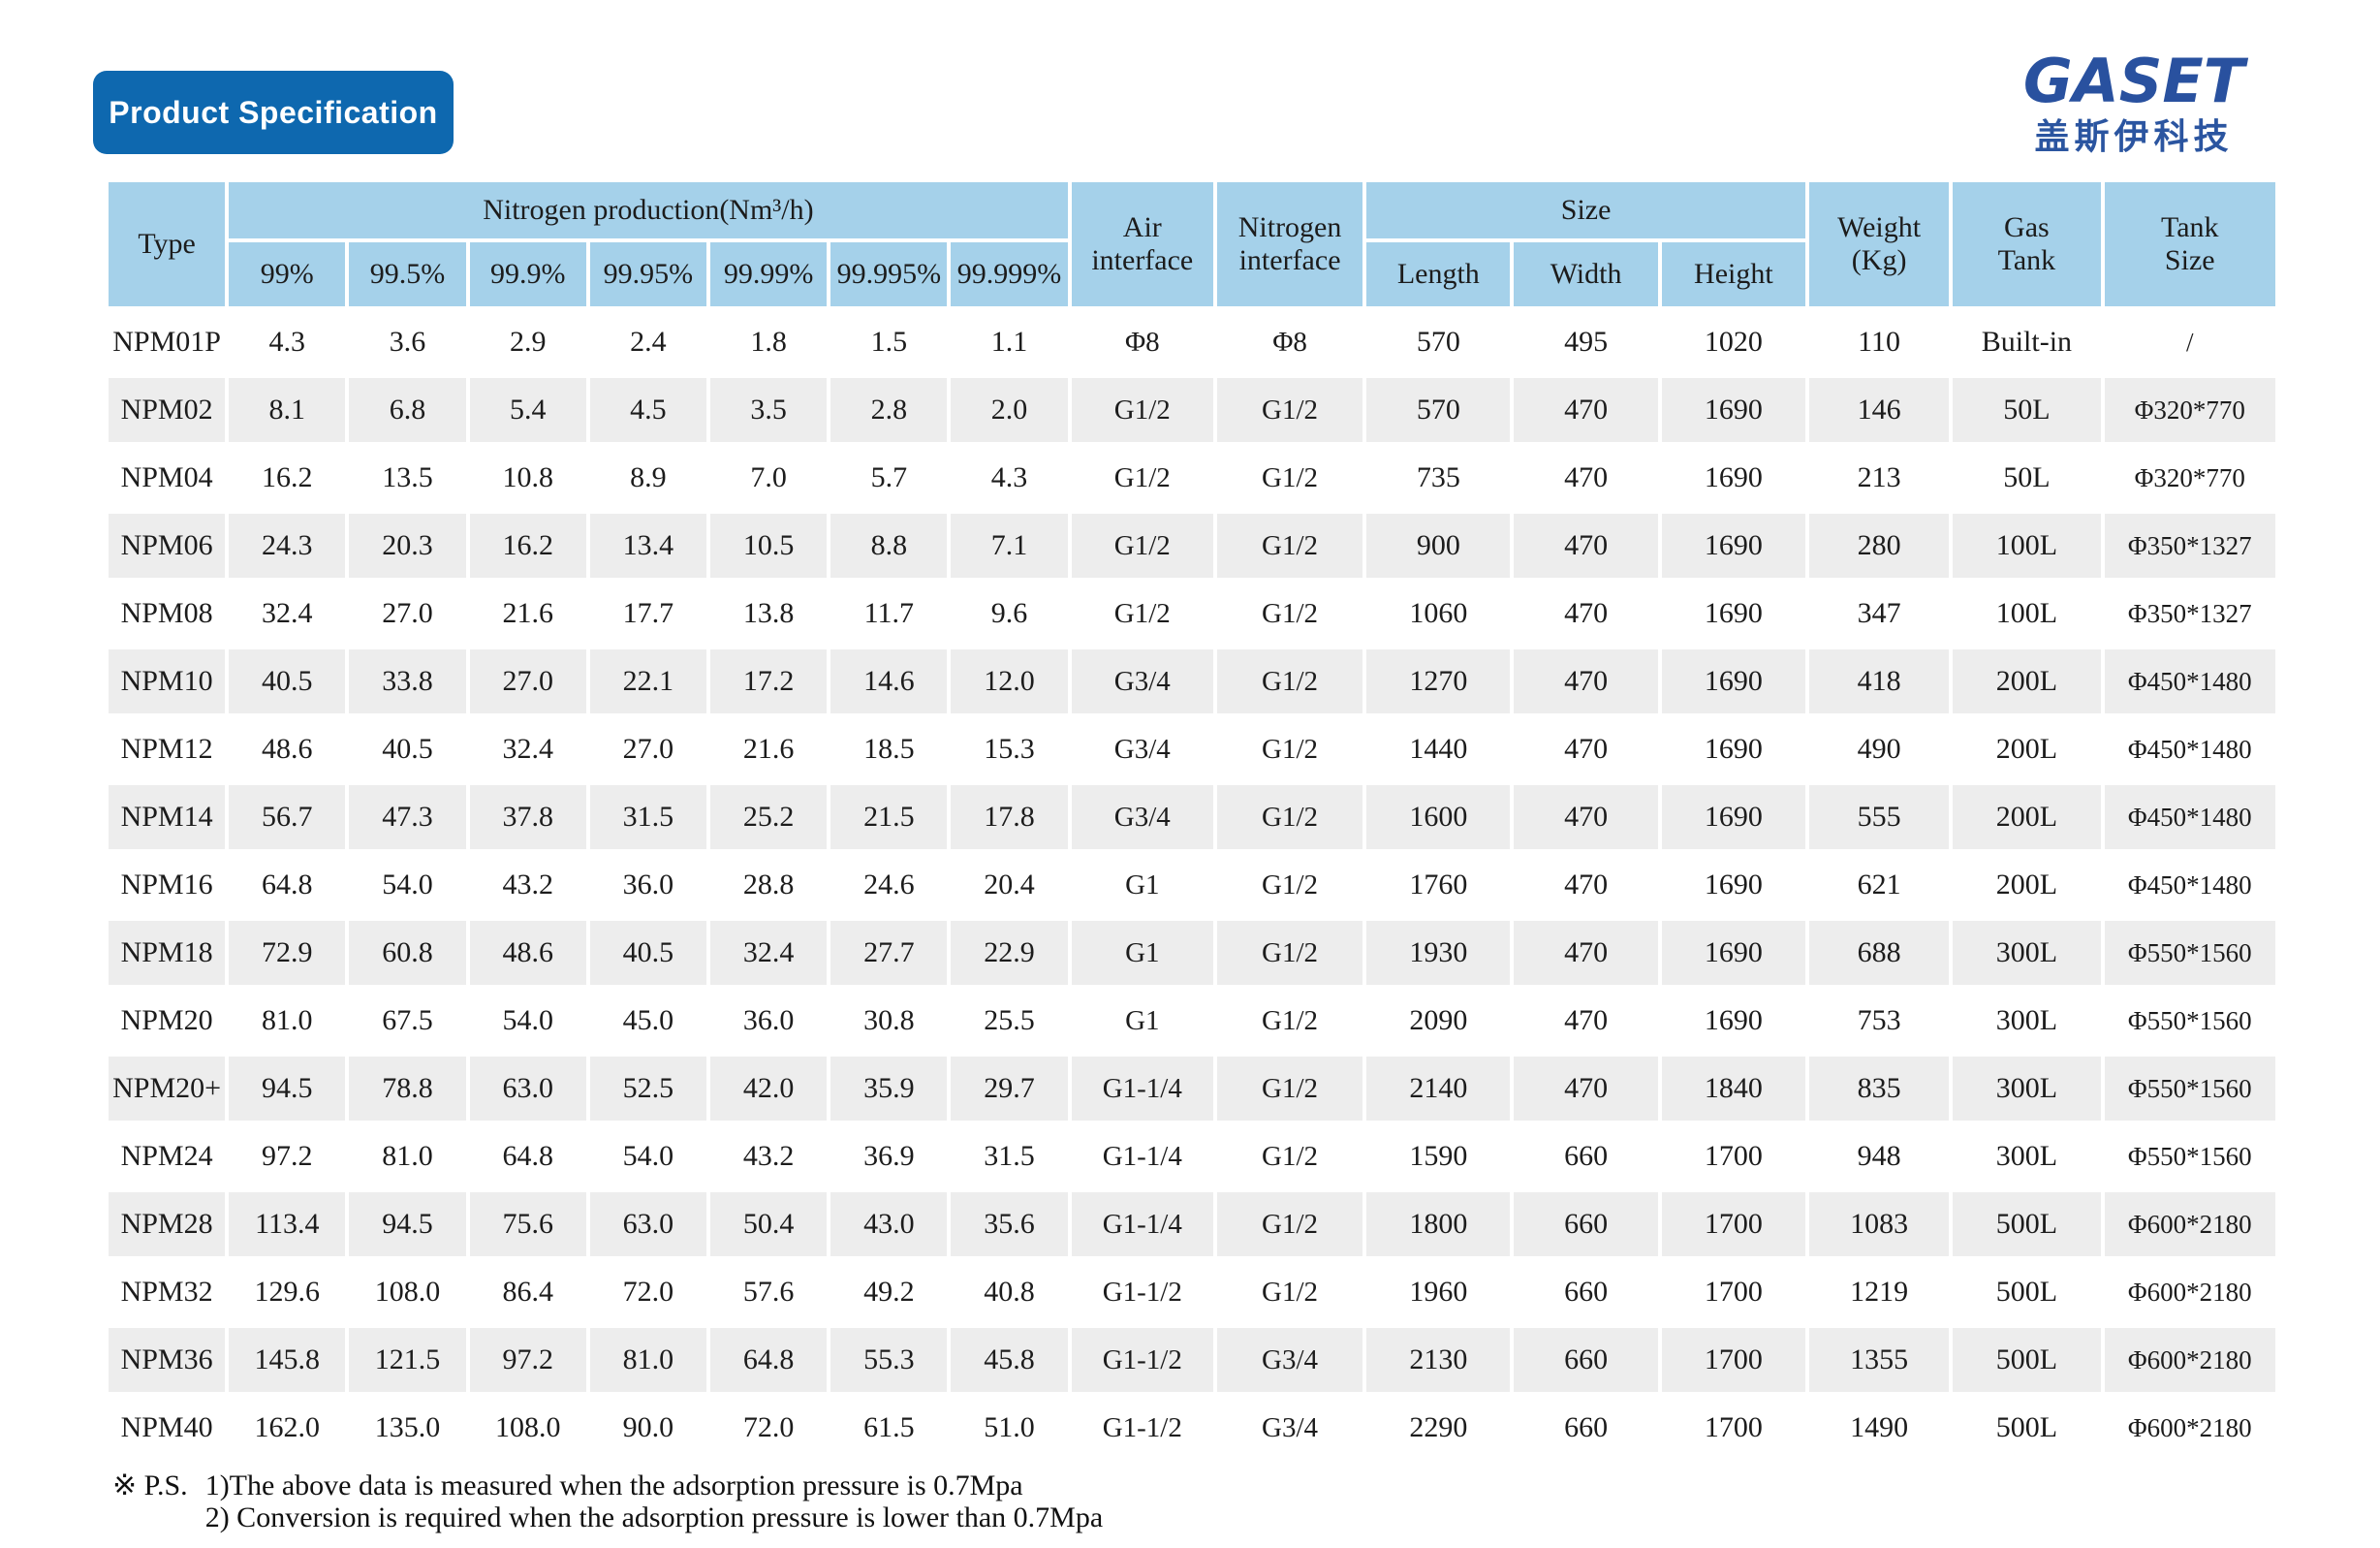  I want to click on cell-purity-99-999: 51.0, so click(1010, 1428).